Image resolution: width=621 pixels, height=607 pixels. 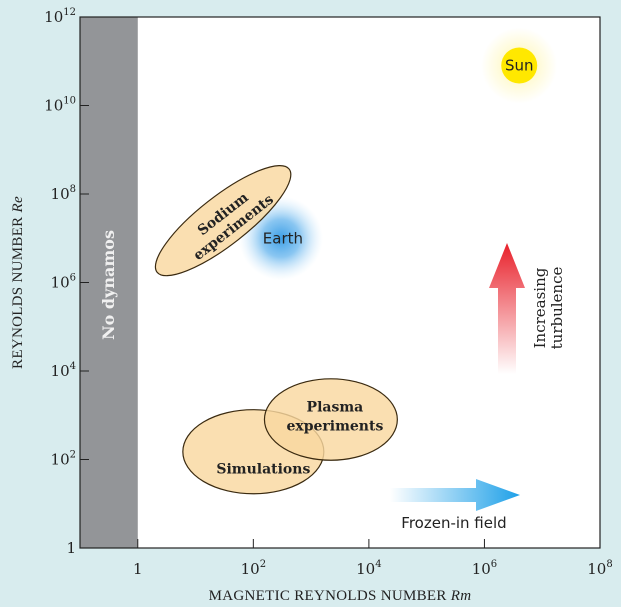 What do you see at coordinates (108, 285) in the screenshot?
I see `no-dynamos-label: No dynamos` at bounding box center [108, 285].